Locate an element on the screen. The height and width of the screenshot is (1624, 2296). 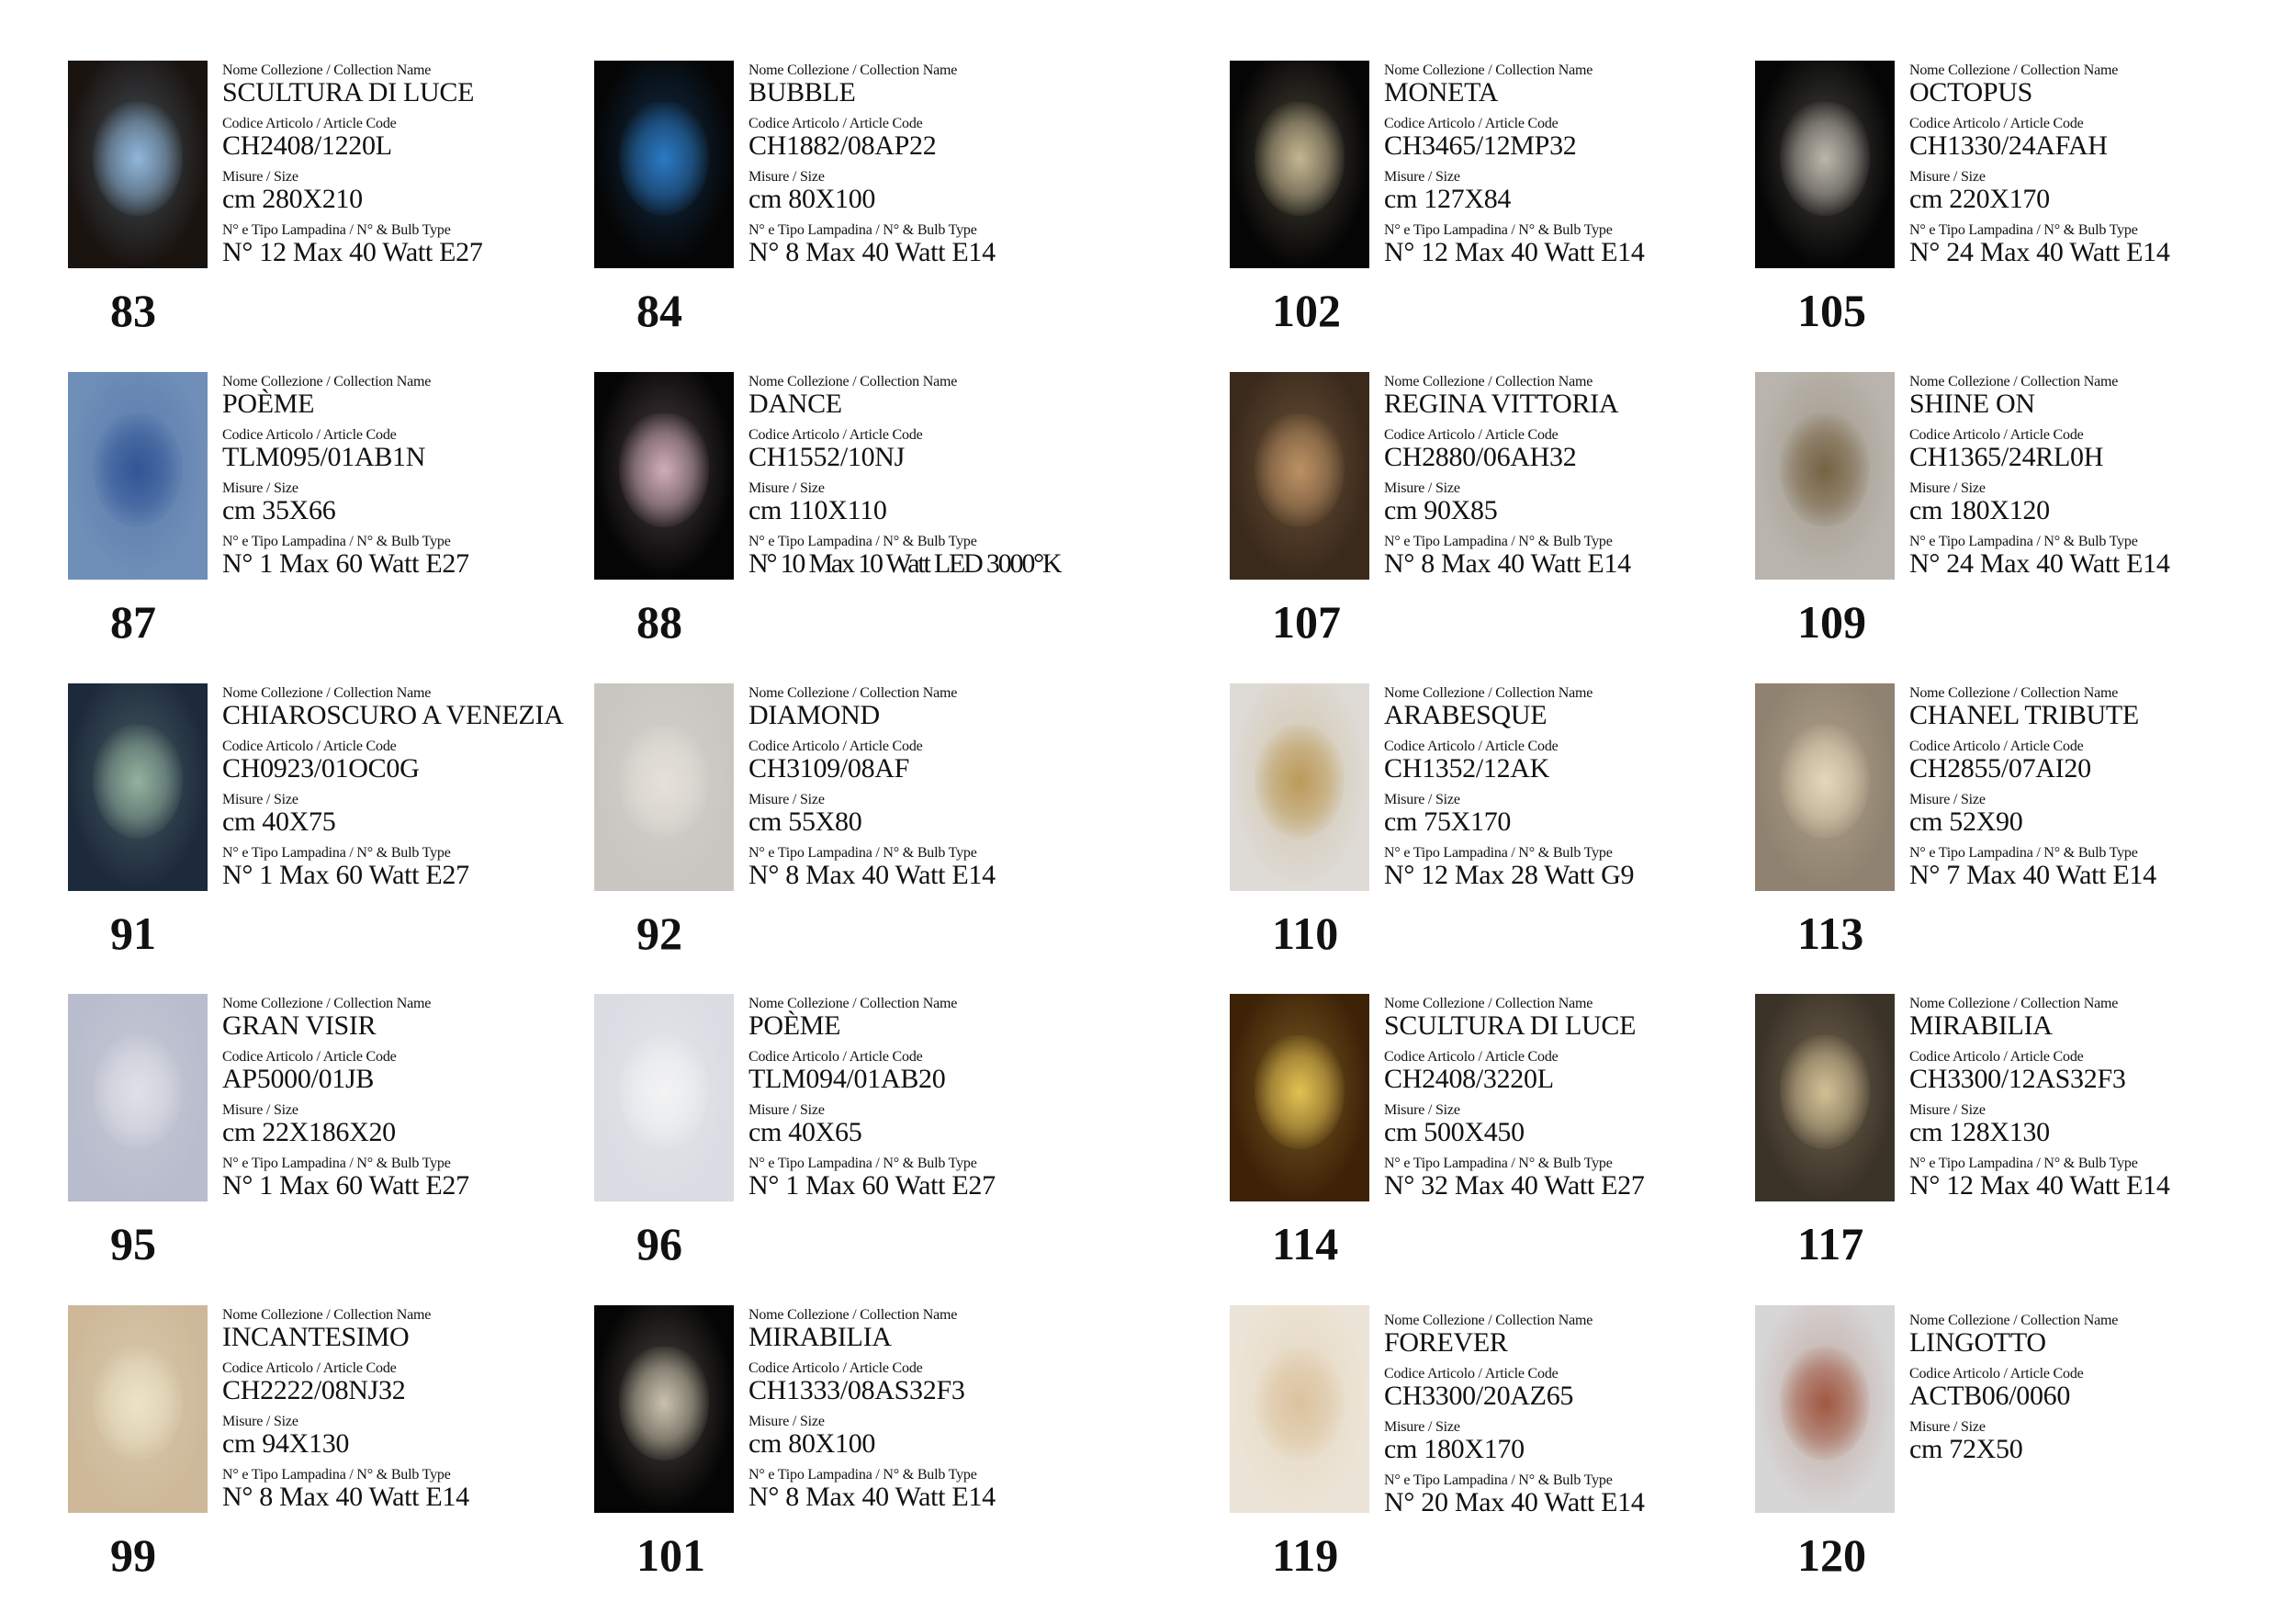
size-value: cm 500X450 is located at coordinates (1454, 1132).